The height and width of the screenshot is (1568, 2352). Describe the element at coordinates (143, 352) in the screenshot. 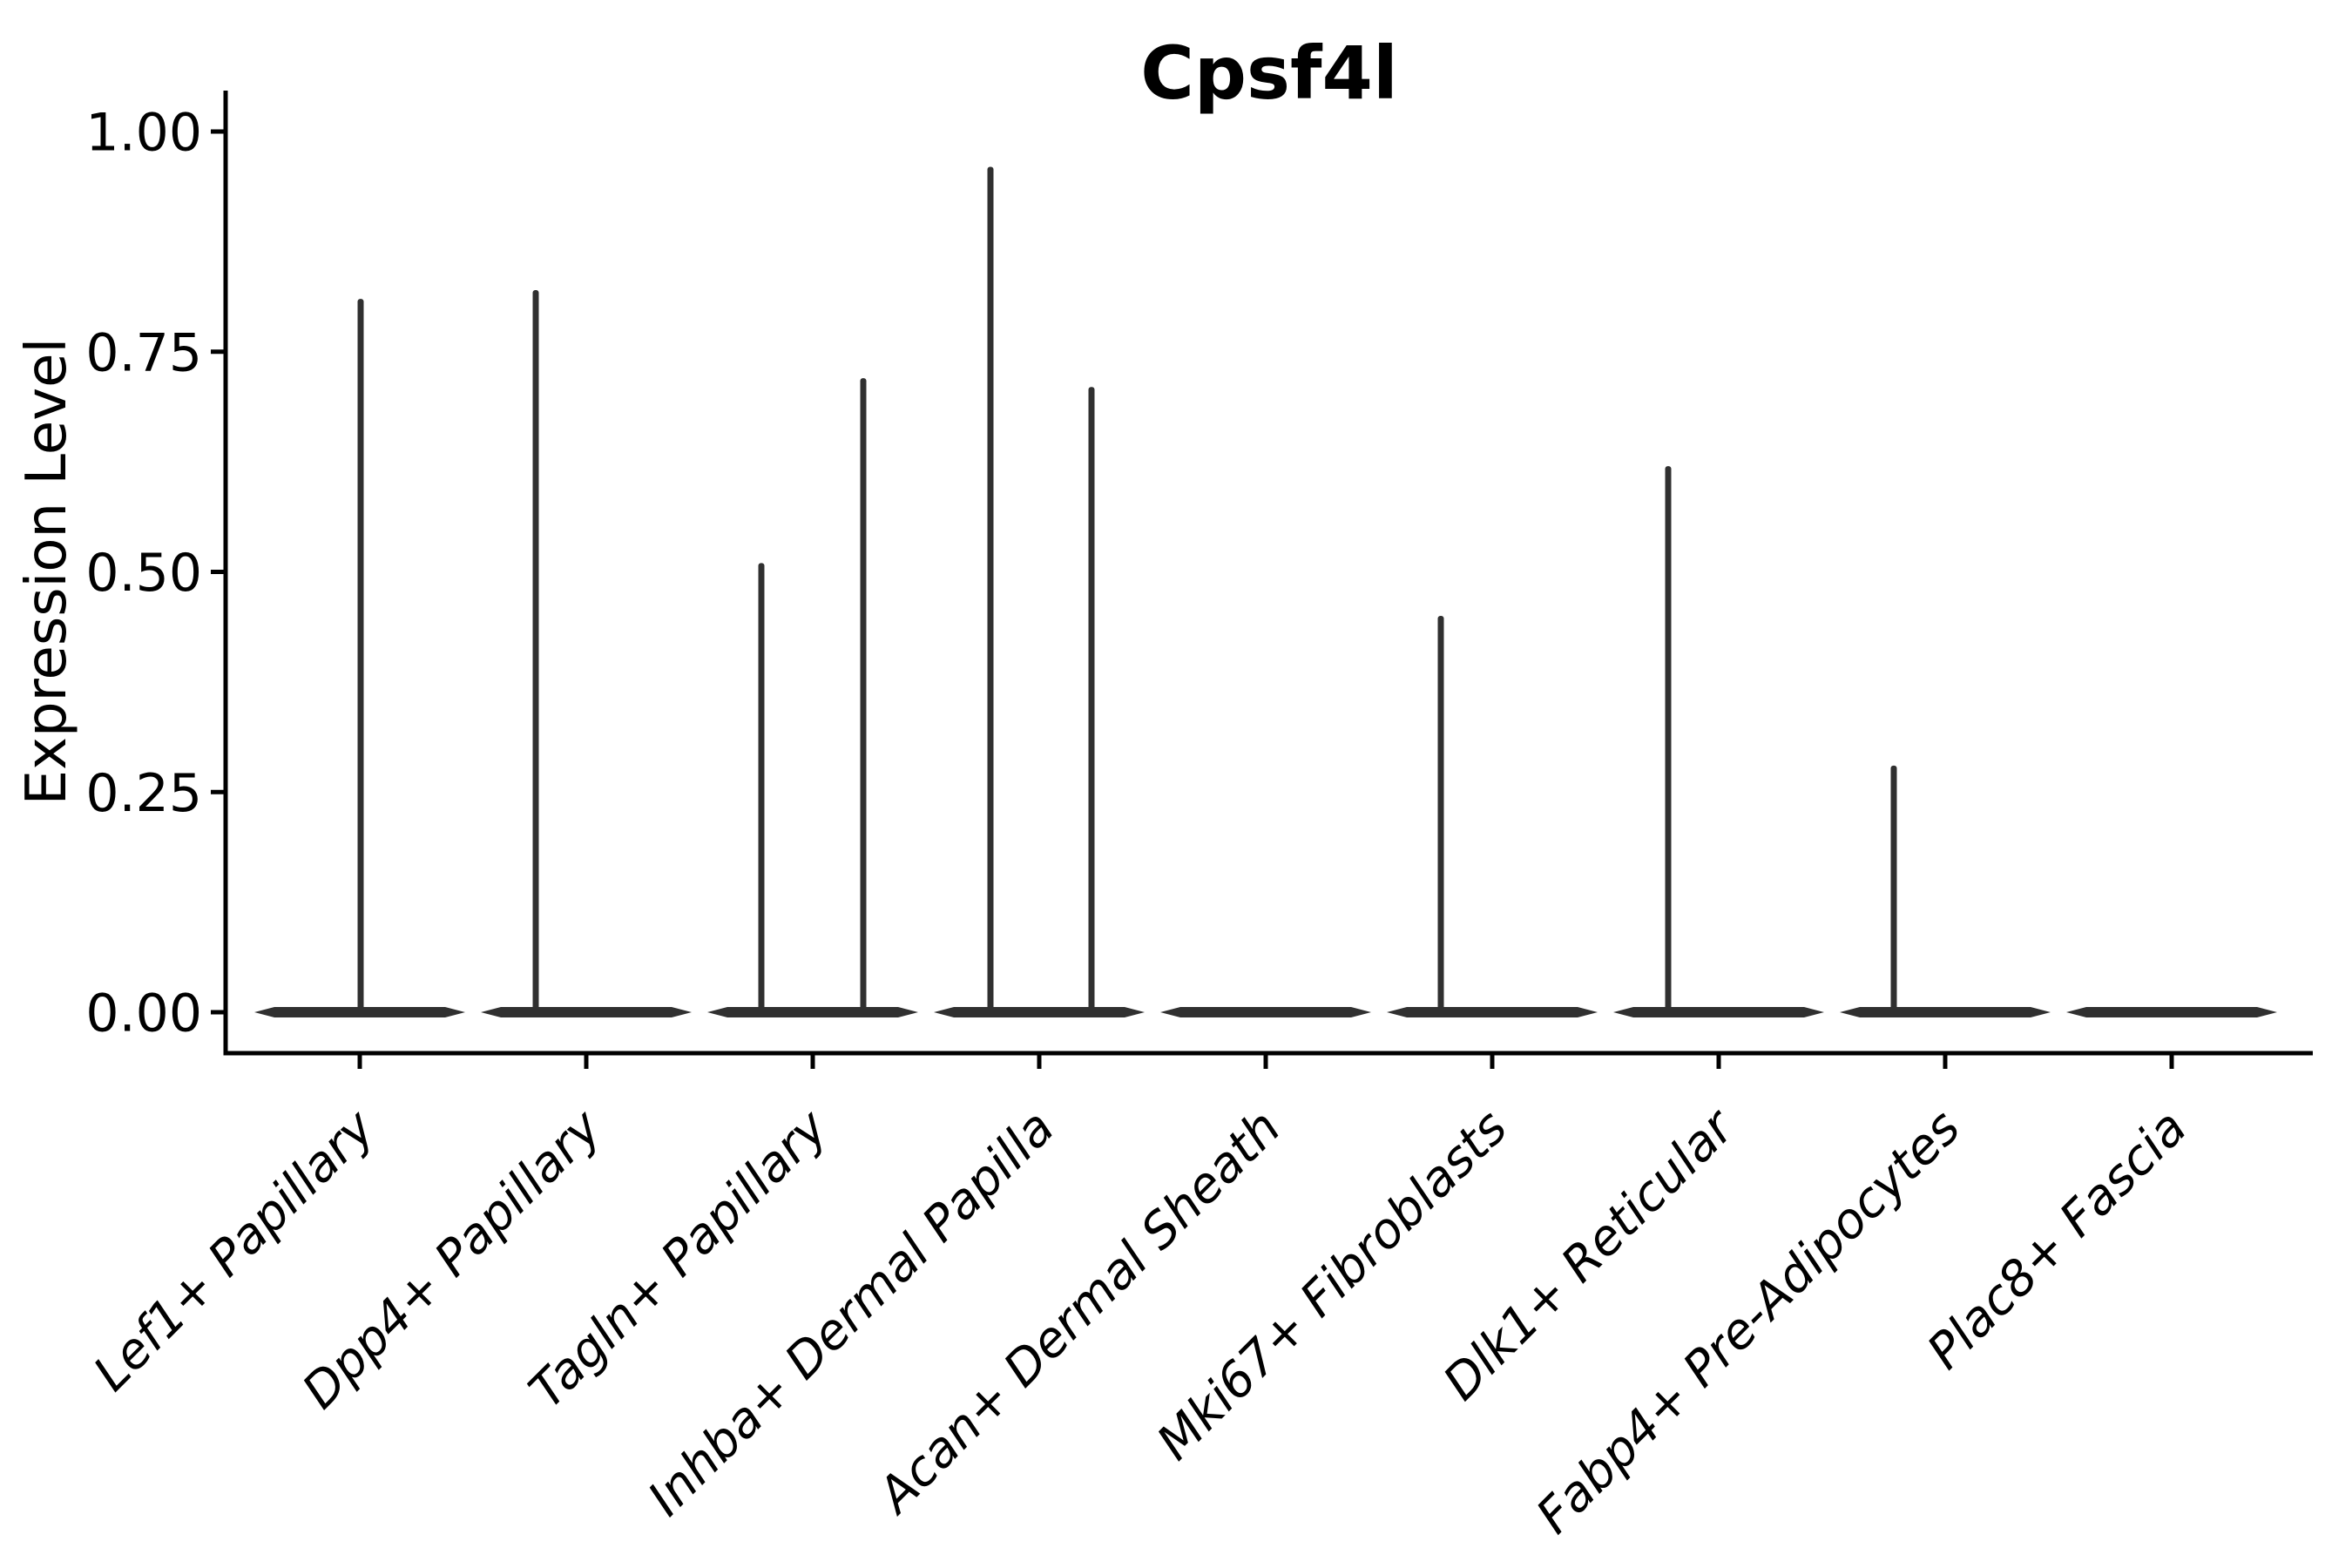

I see `y-tick-label: 0.75` at that location.